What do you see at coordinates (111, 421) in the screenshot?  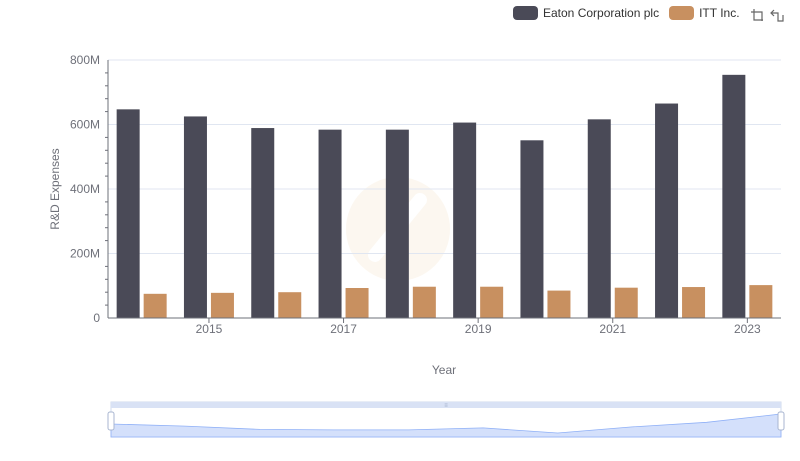 I see `data-zoom-left-handle` at bounding box center [111, 421].